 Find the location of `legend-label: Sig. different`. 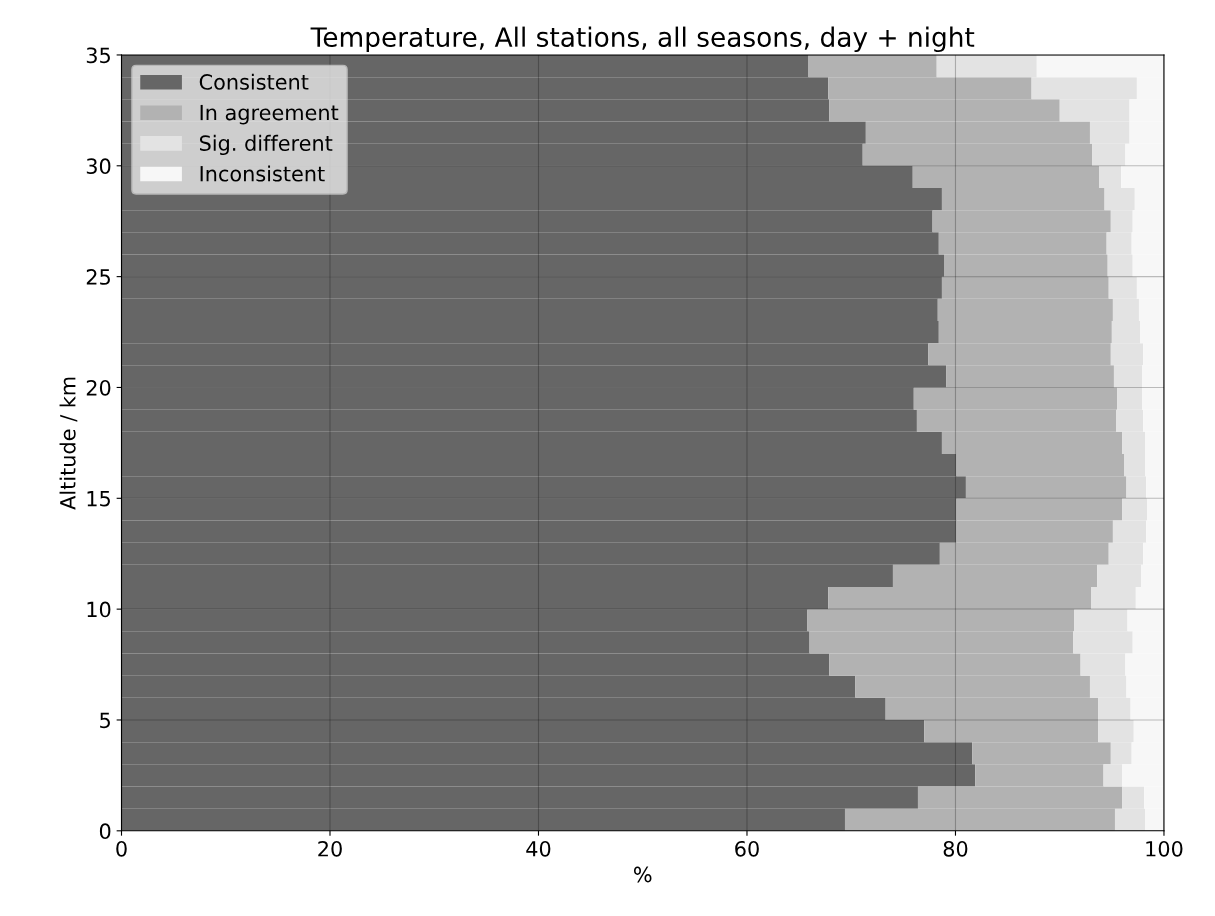

legend-label: Sig. different is located at coordinates (266, 145).